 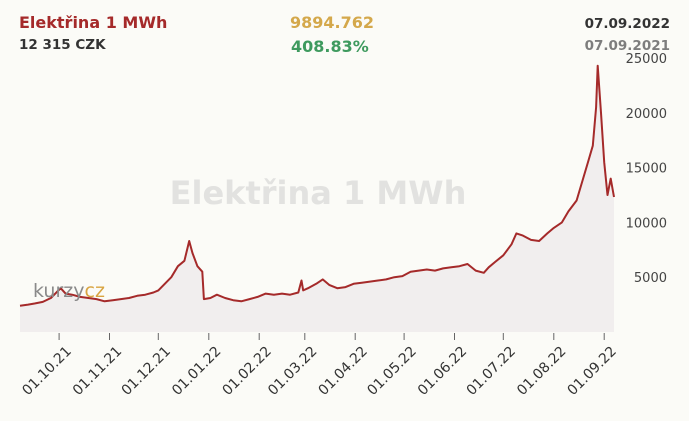 I want to click on y-axis: 5000 10000 15000 20000 25000, so click(x=646, y=169).